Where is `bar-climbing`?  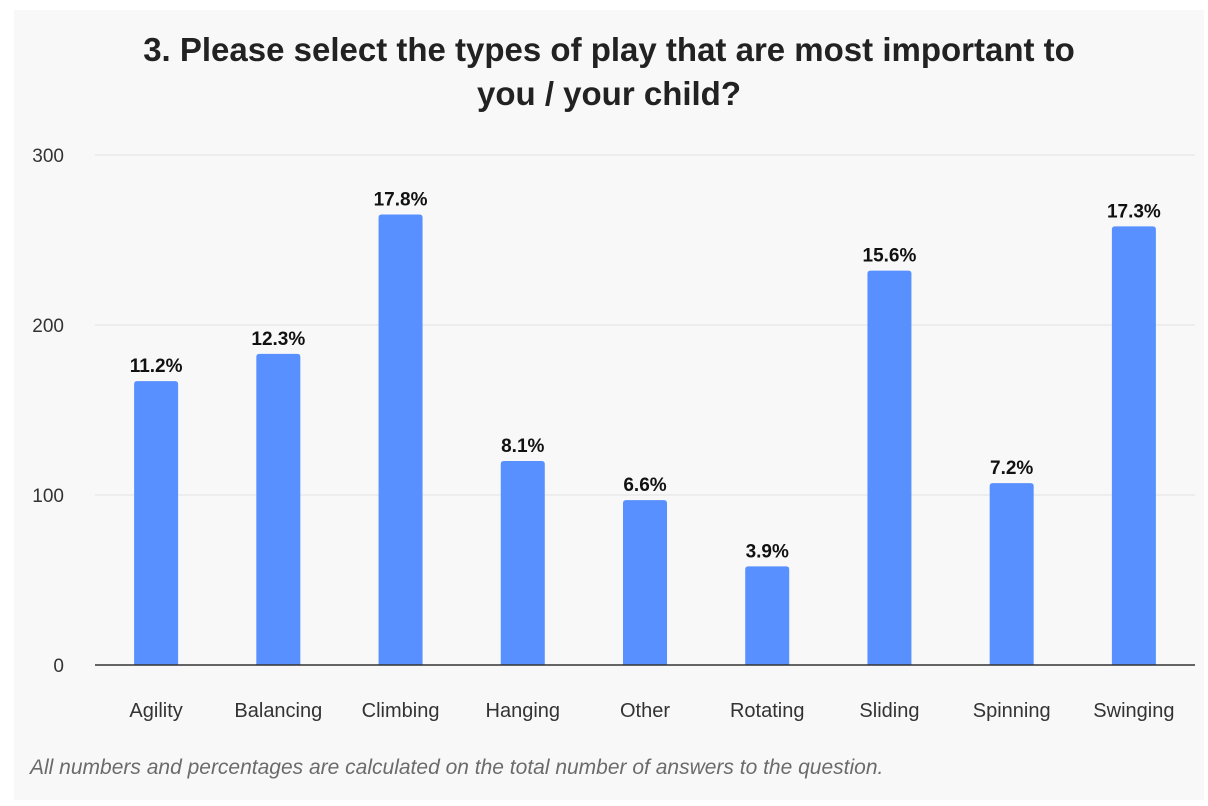 bar-climbing is located at coordinates (400, 439).